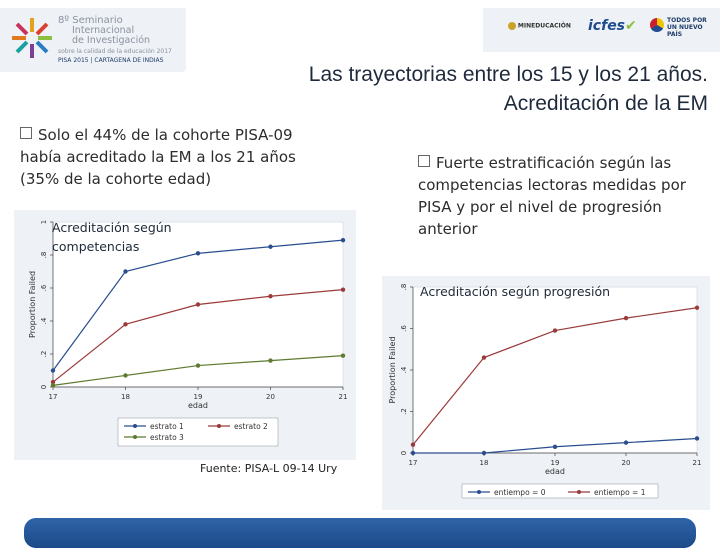  I want to click on seminar-starburst-icon, so click(32, 38).